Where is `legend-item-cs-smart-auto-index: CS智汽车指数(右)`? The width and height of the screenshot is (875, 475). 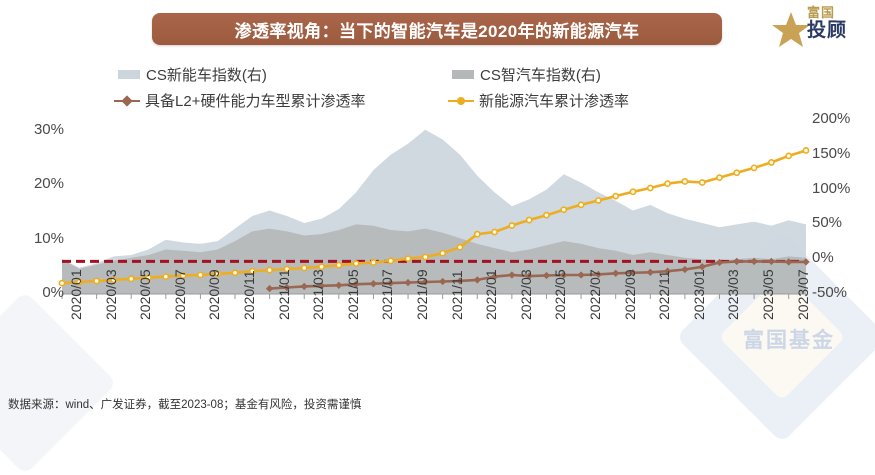
legend-item-cs-smart-auto-index: CS智汽车指数(右) is located at coordinates (526, 74).